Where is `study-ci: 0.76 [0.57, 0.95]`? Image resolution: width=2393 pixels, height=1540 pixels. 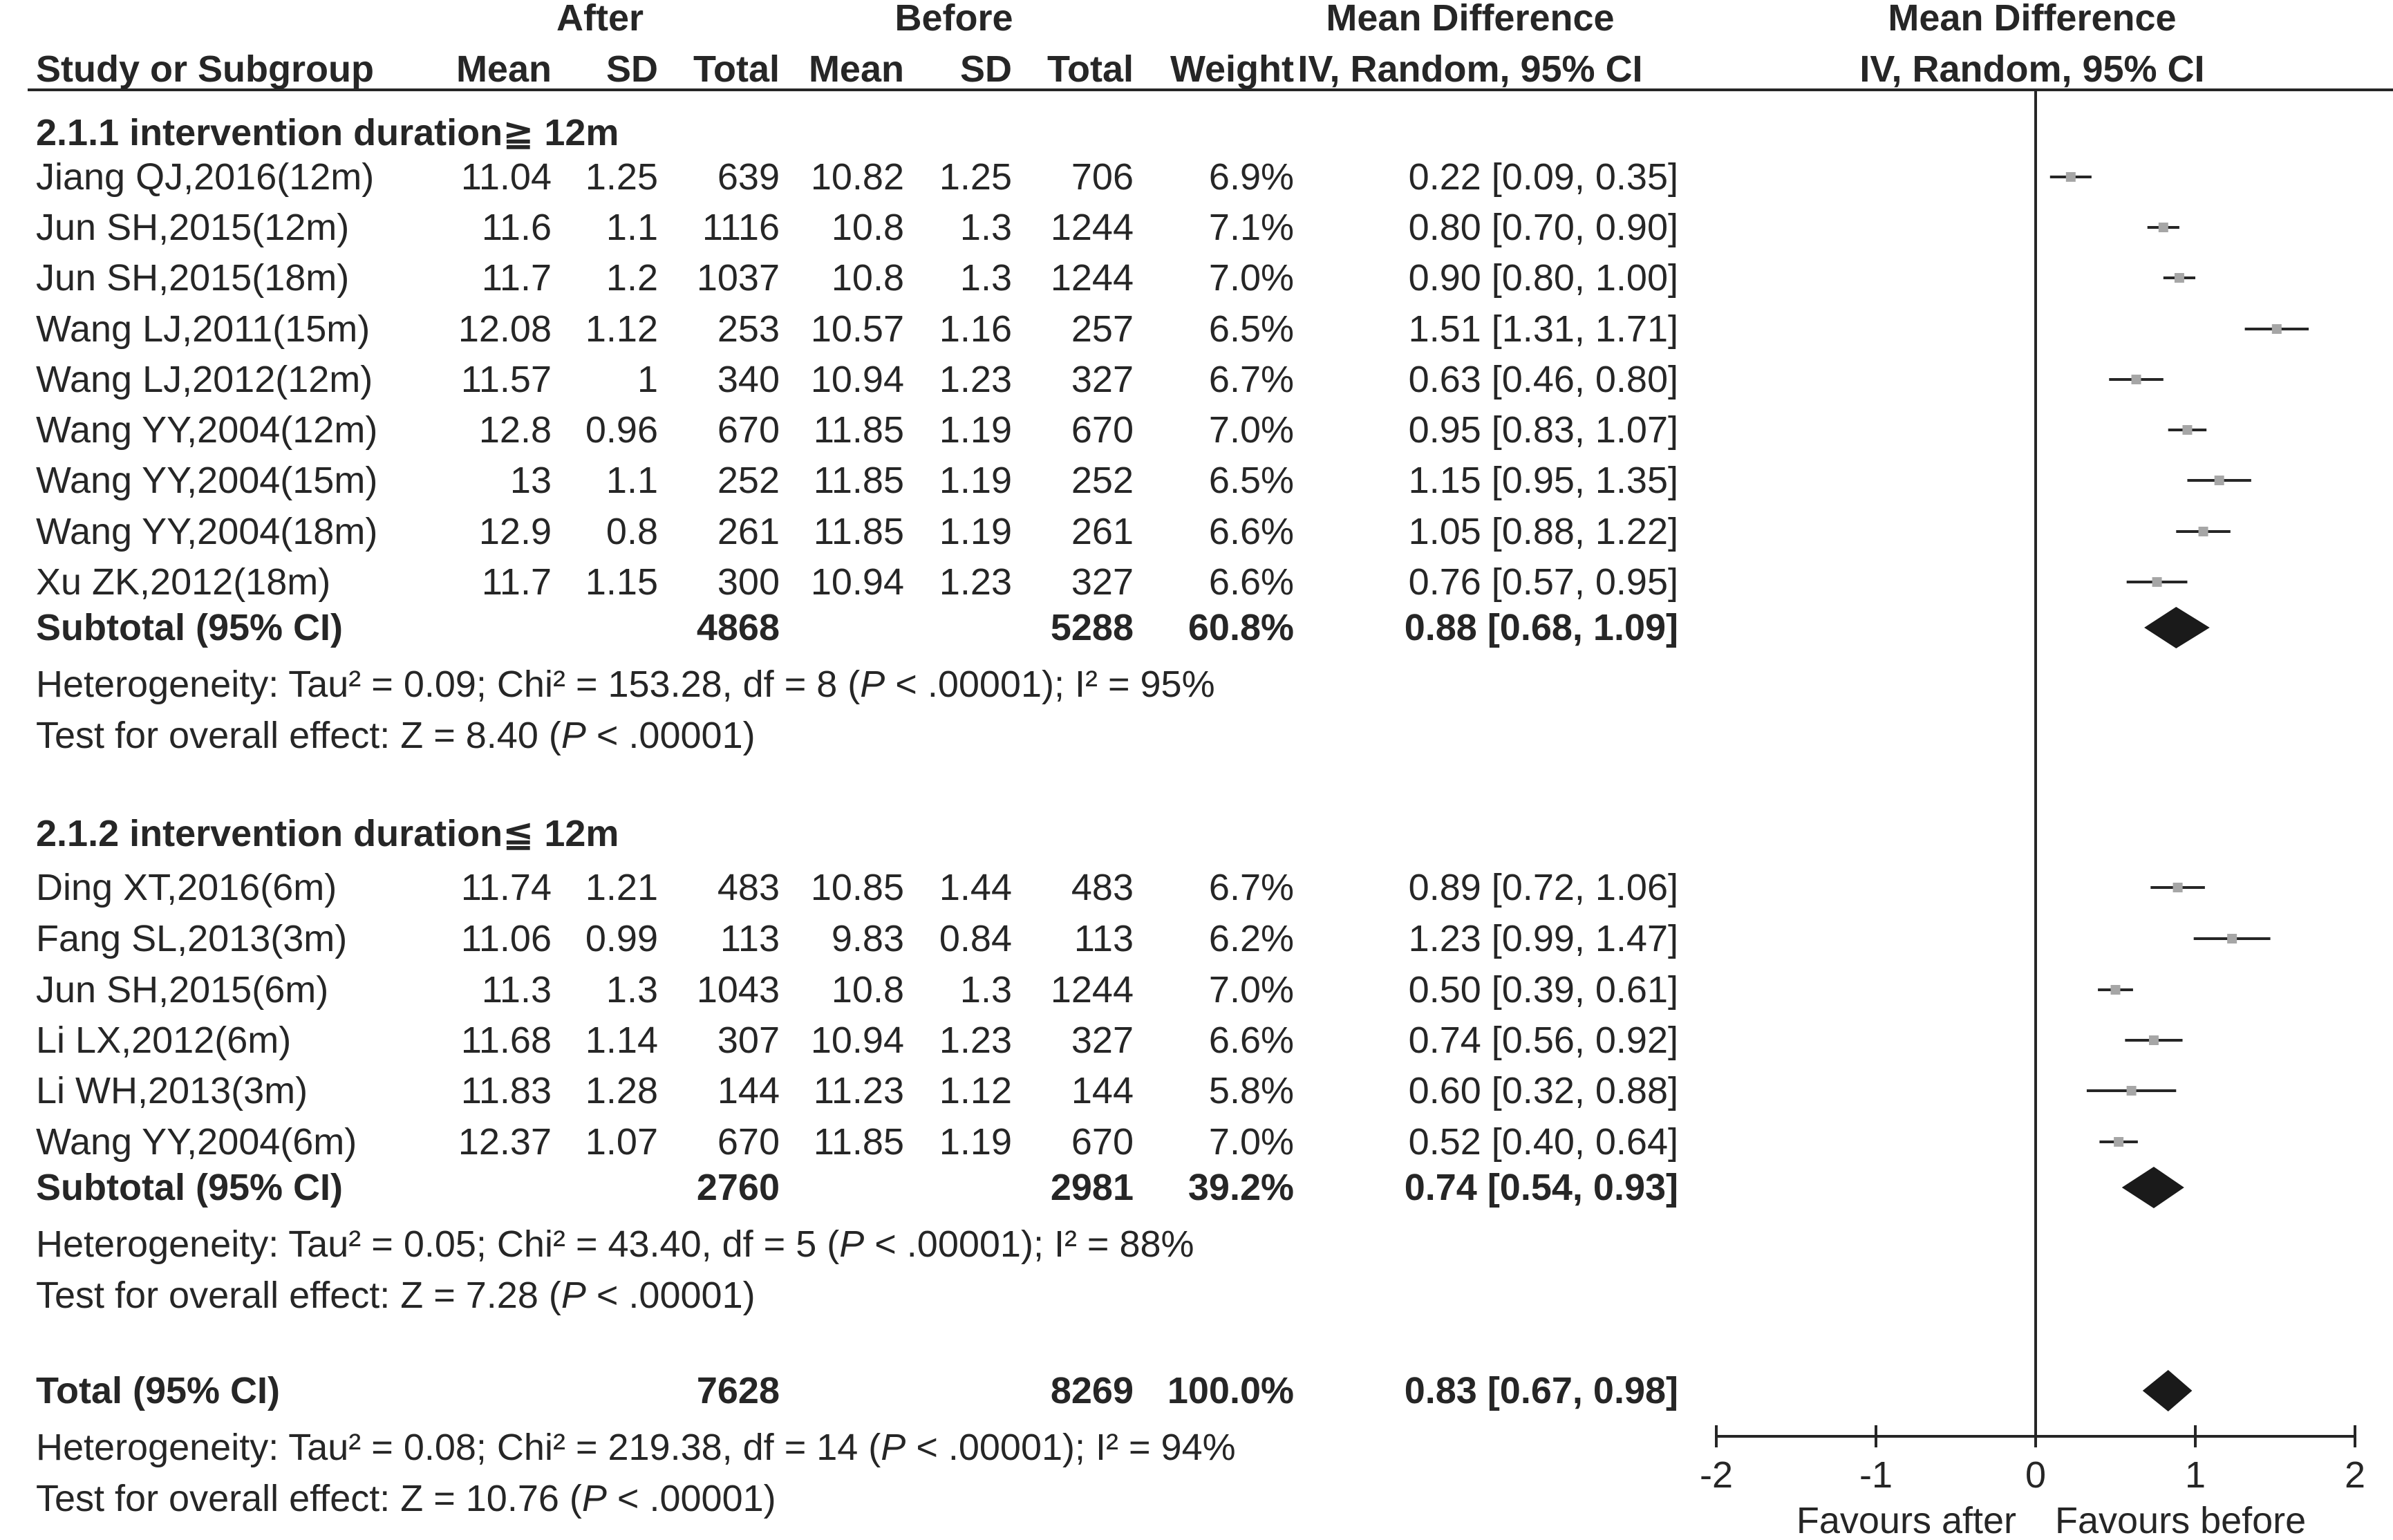 study-ci: 0.76 [0.57, 0.95] is located at coordinates (1543, 582).